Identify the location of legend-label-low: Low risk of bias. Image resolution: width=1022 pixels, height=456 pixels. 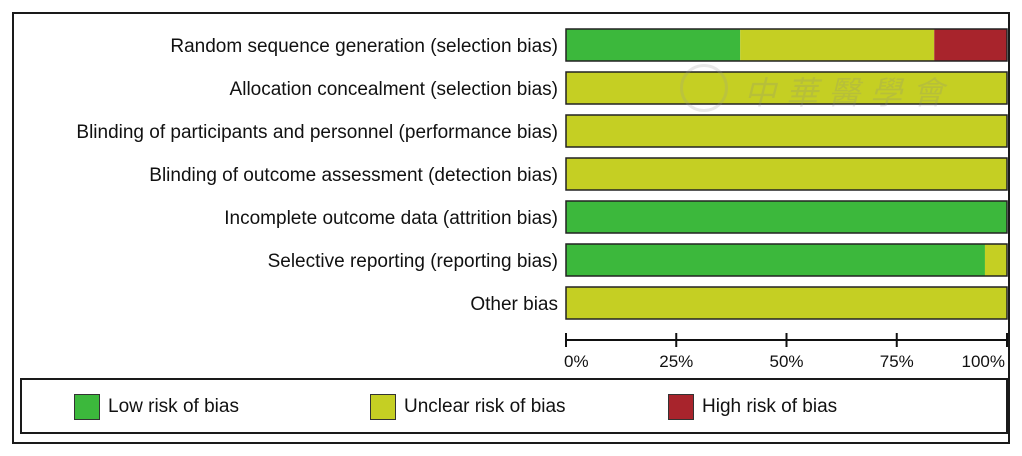
(173, 406).